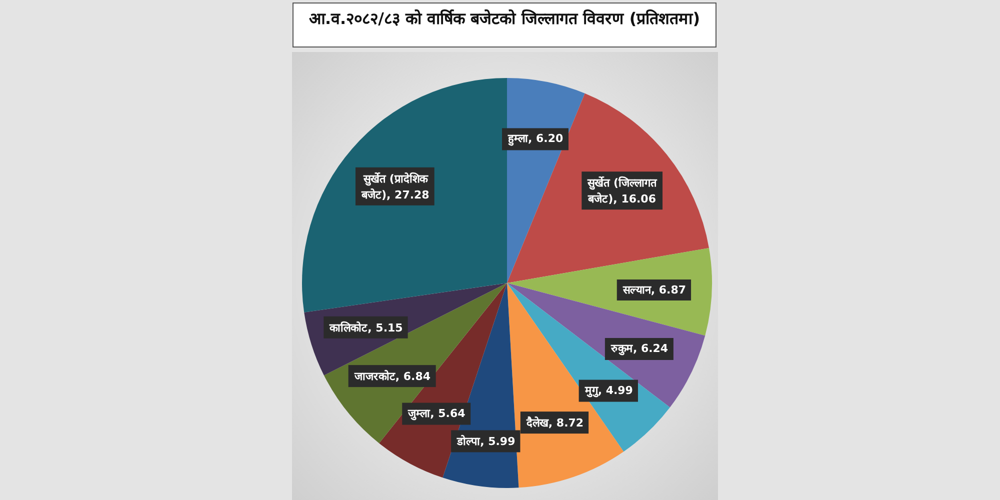  Describe the element at coordinates (639, 349) in the screenshot. I see `slice-label: रुकुम, 6.24` at that location.